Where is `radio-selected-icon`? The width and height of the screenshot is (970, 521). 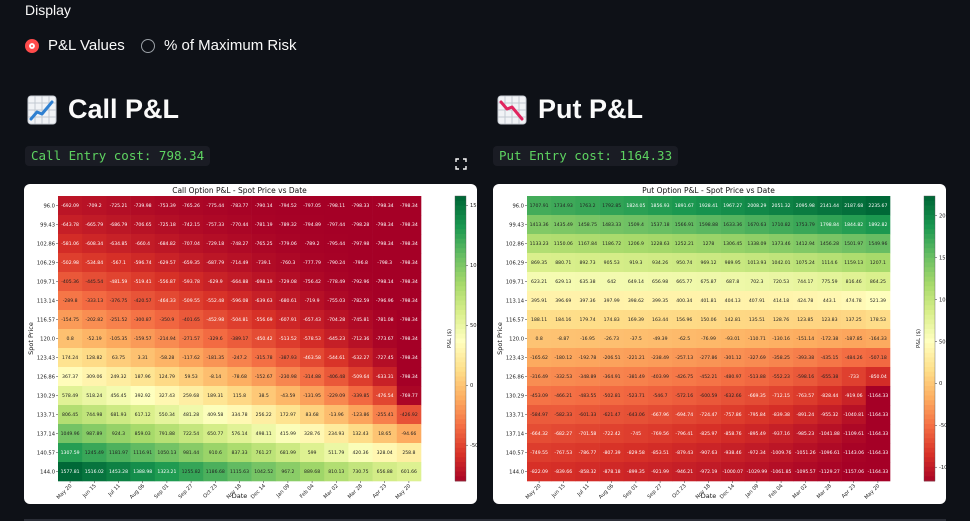 radio-selected-icon is located at coordinates (32, 45).